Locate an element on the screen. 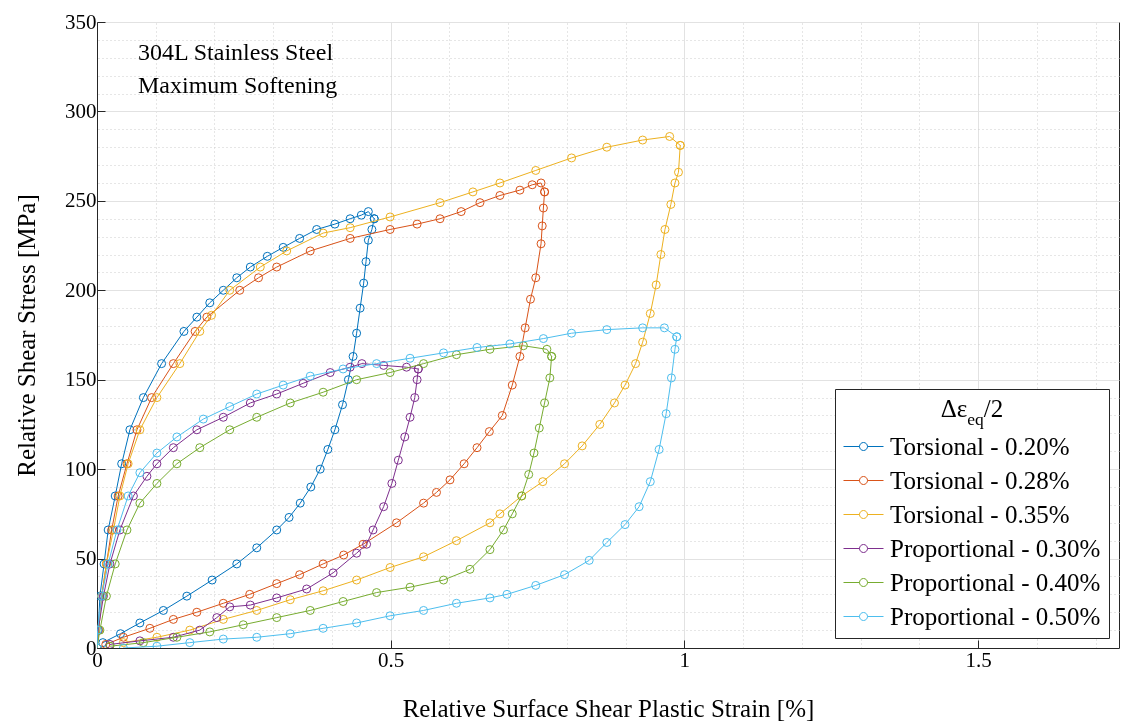 This screenshot has width=1123, height=724. y-axis-title: Relative Shear Stress [MPa] is located at coordinates (26, 335).